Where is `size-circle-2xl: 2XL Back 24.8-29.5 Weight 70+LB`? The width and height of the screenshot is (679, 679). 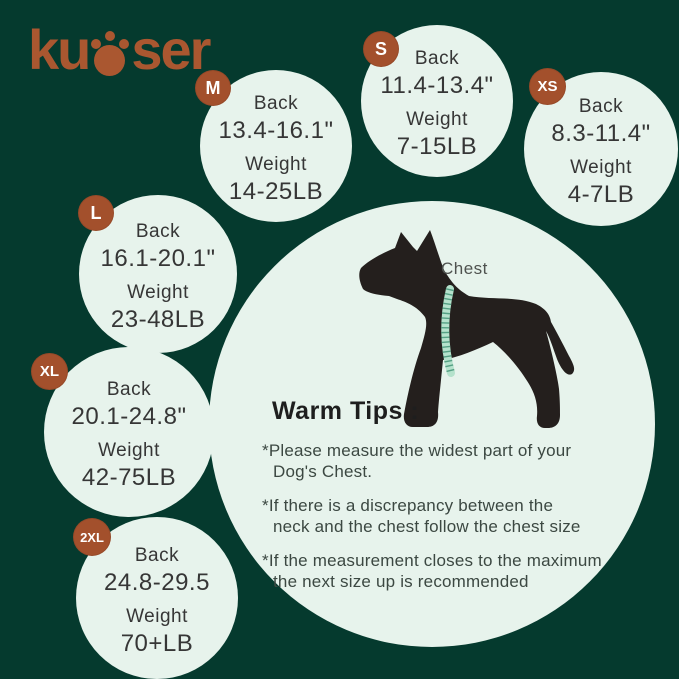 size-circle-2xl: 2XL Back 24.8-29.5 Weight 70+LB is located at coordinates (155, 598).